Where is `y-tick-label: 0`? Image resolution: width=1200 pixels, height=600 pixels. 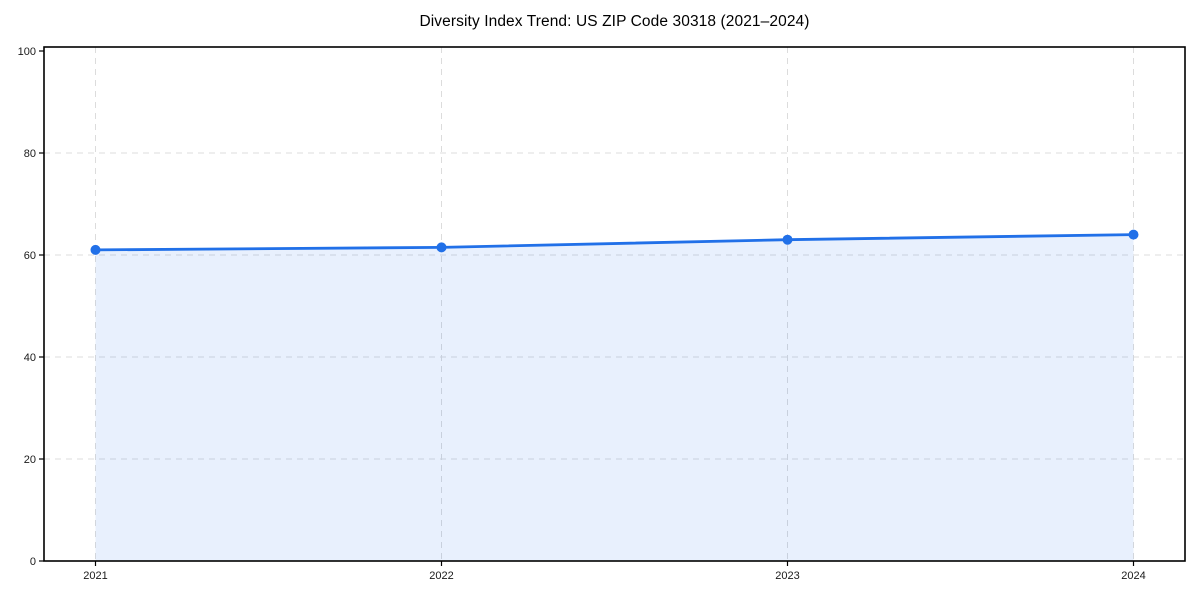
y-tick-label: 0 is located at coordinates (33, 562).